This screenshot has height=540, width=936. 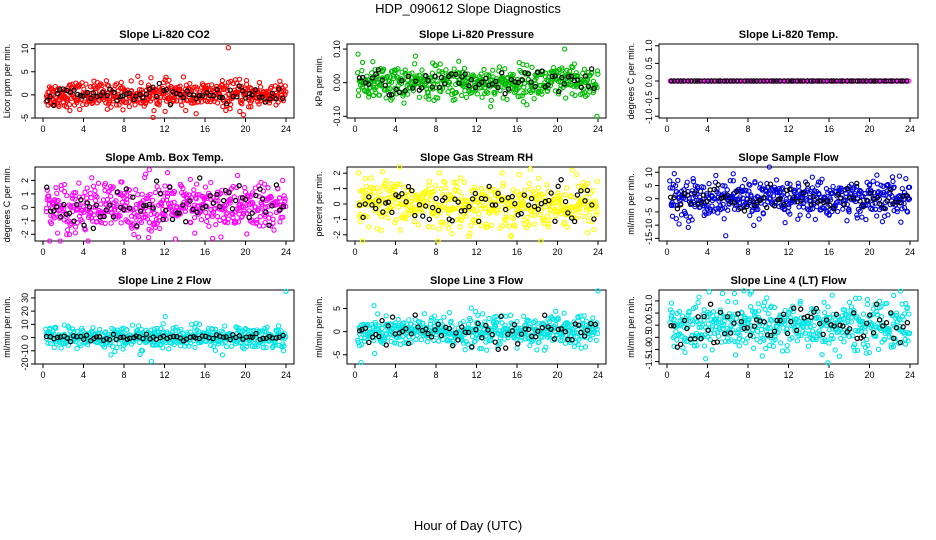 What do you see at coordinates (649, 81) in the screenshot?
I see `y-tick-label: 0.0` at bounding box center [649, 81].